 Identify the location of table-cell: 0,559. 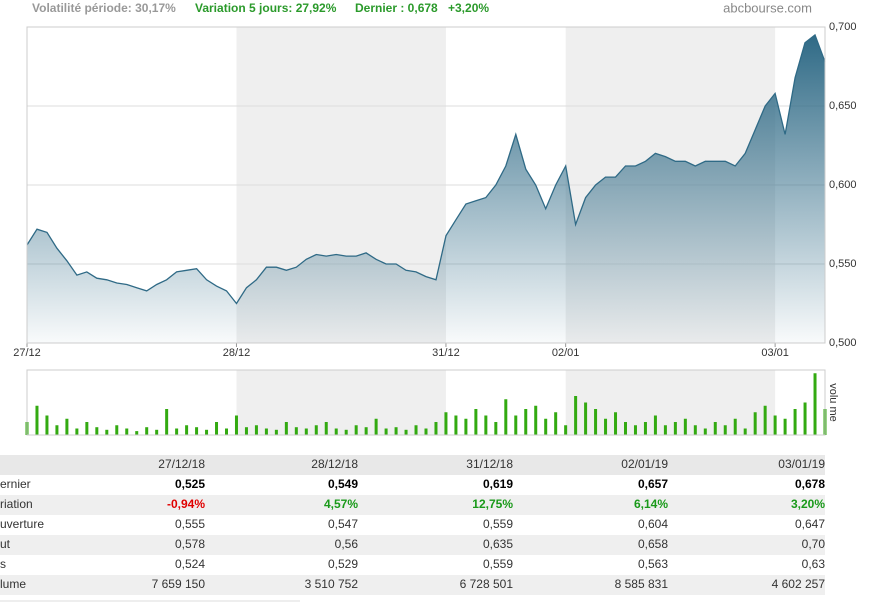
(498, 564).